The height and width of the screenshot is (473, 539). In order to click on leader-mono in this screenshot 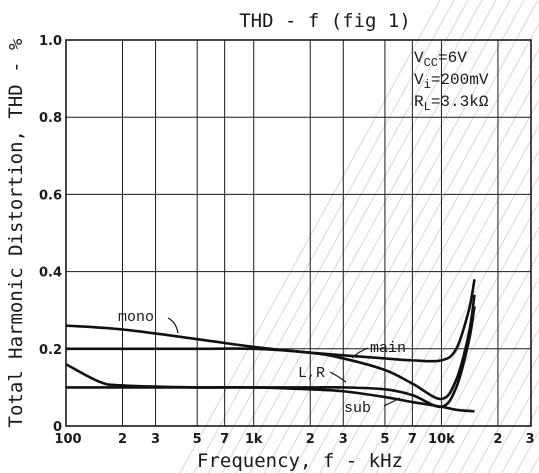, I will do `click(173, 325)`.